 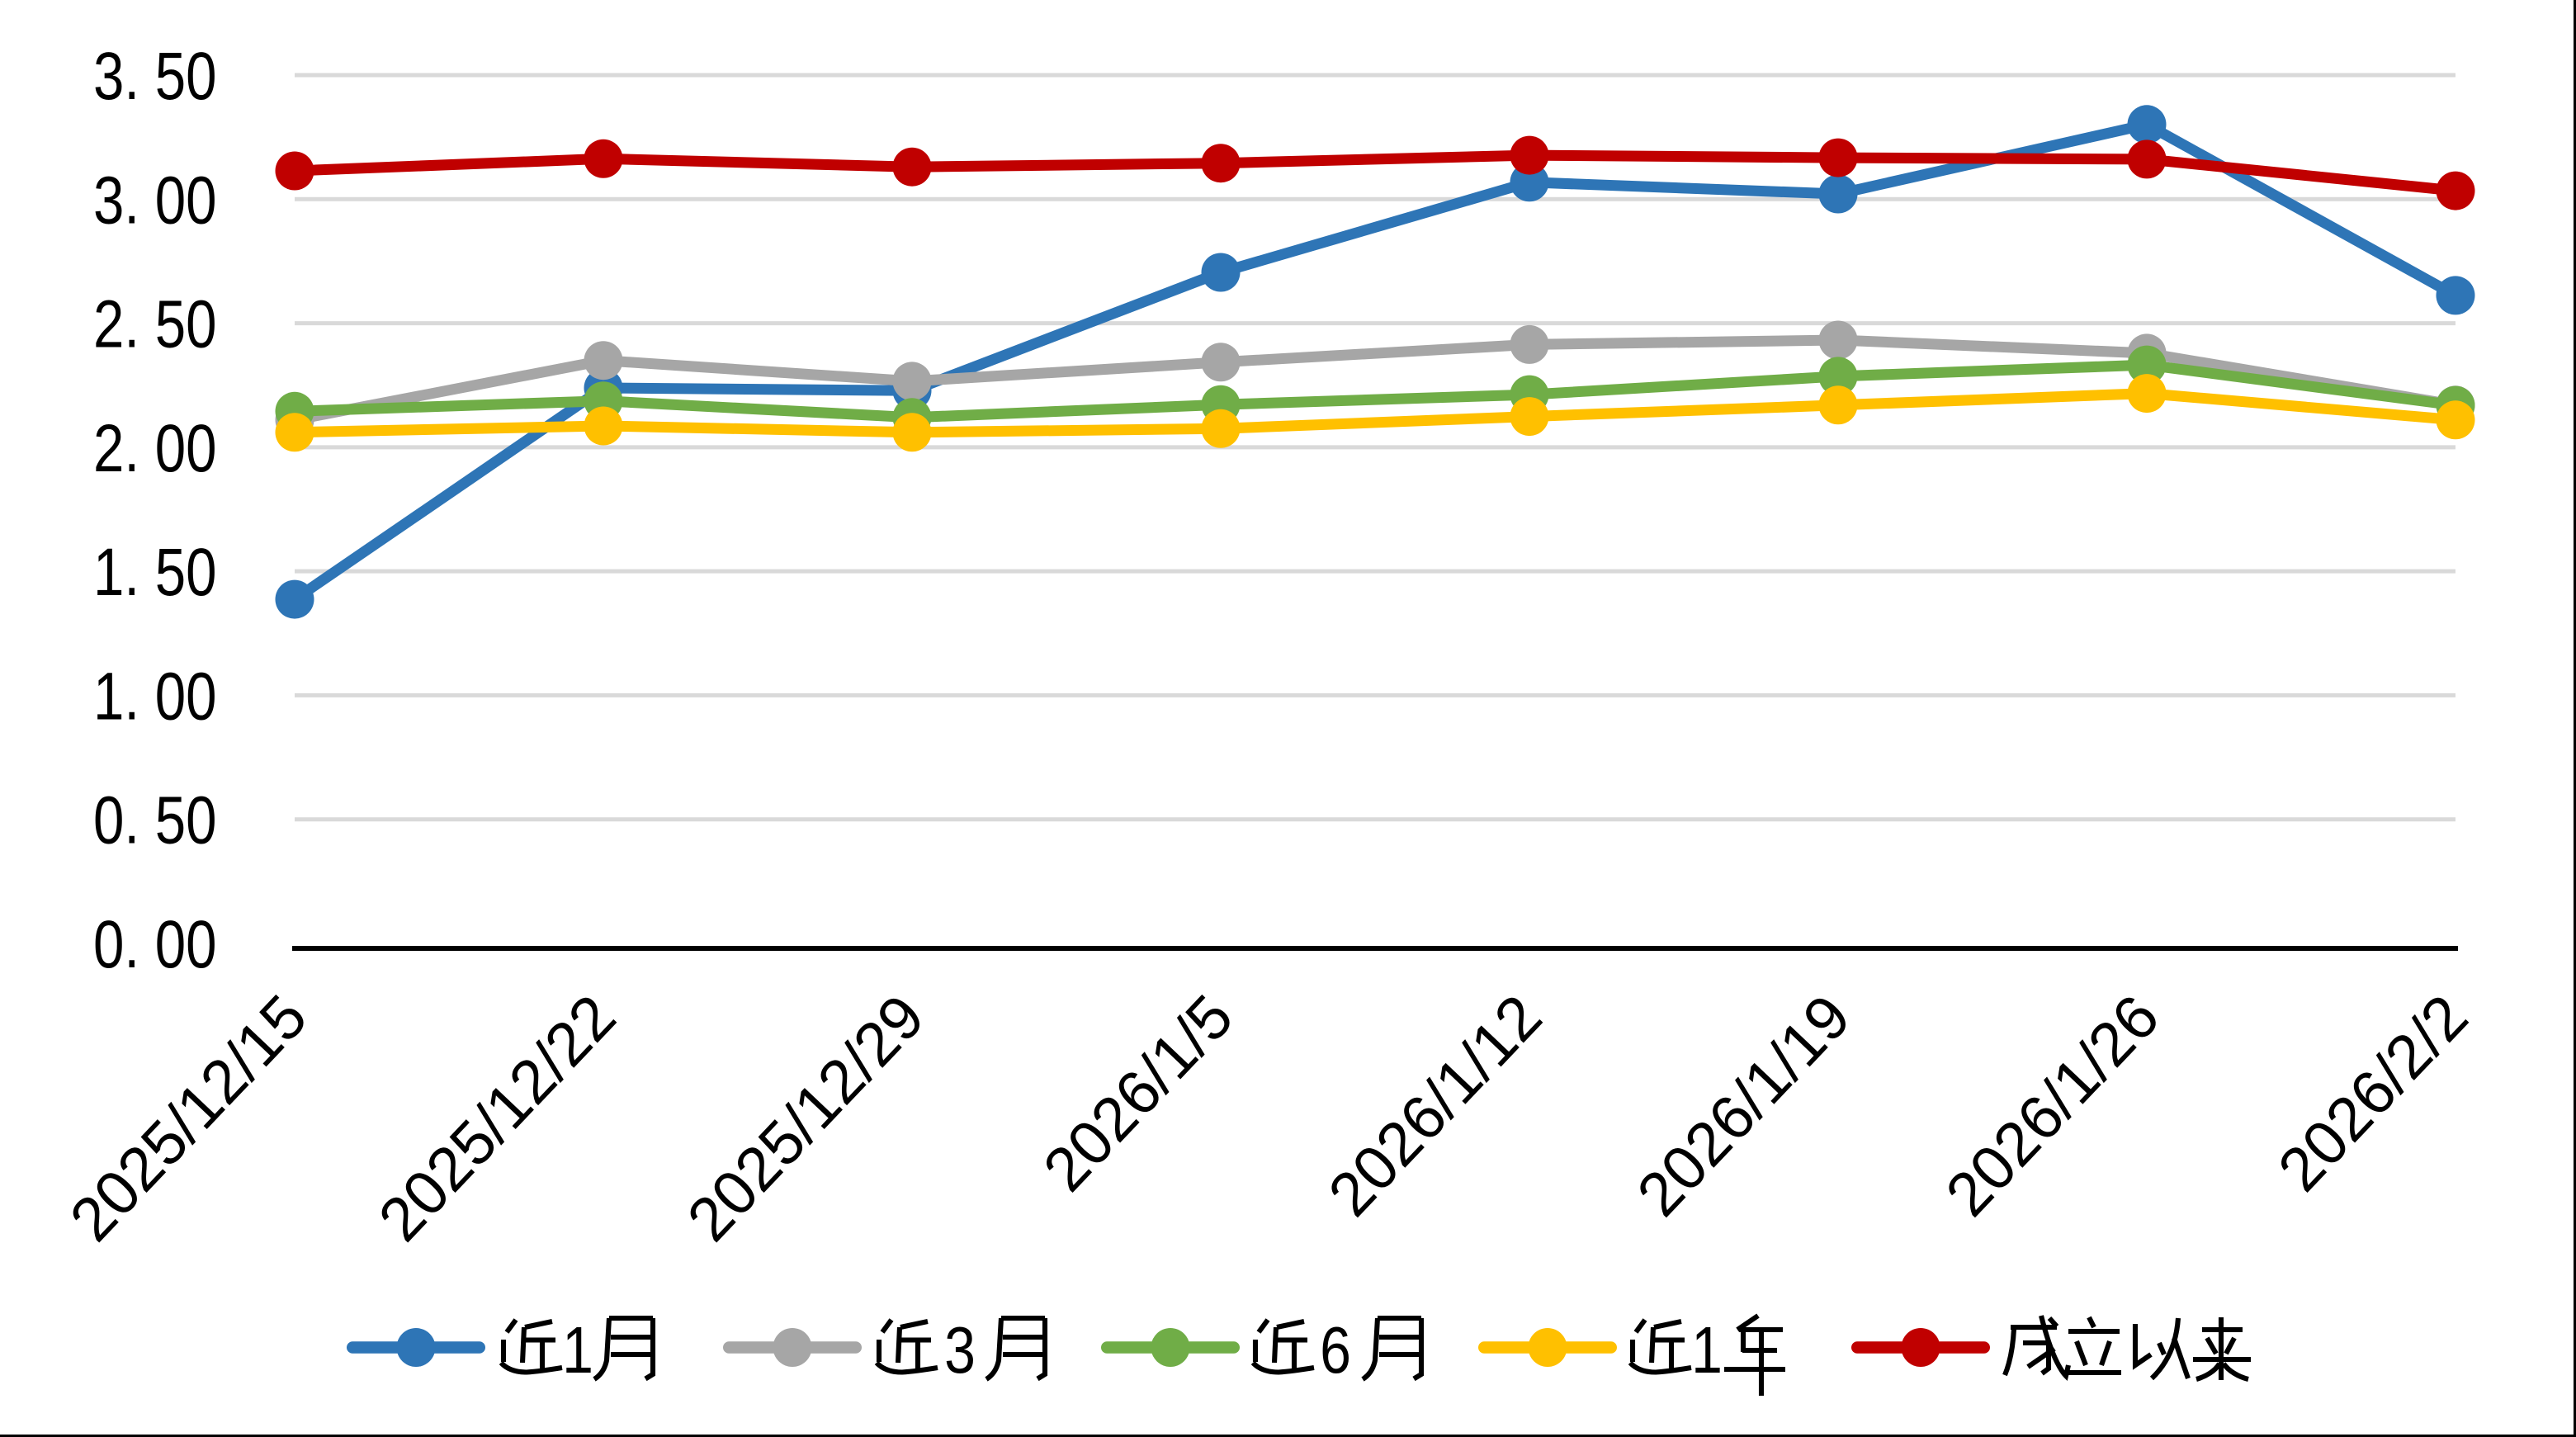 What do you see at coordinates (155, 324) in the screenshot?
I see `svg-text: 2. 50` at bounding box center [155, 324].